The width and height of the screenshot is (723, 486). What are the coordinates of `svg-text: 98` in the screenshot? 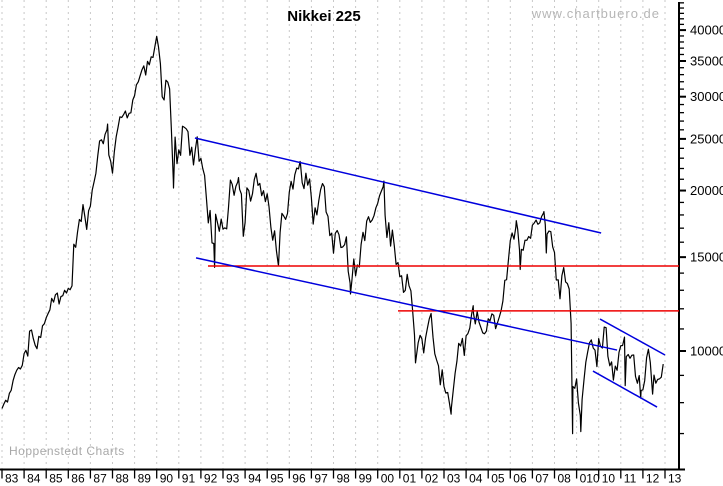 It's located at (344, 479).